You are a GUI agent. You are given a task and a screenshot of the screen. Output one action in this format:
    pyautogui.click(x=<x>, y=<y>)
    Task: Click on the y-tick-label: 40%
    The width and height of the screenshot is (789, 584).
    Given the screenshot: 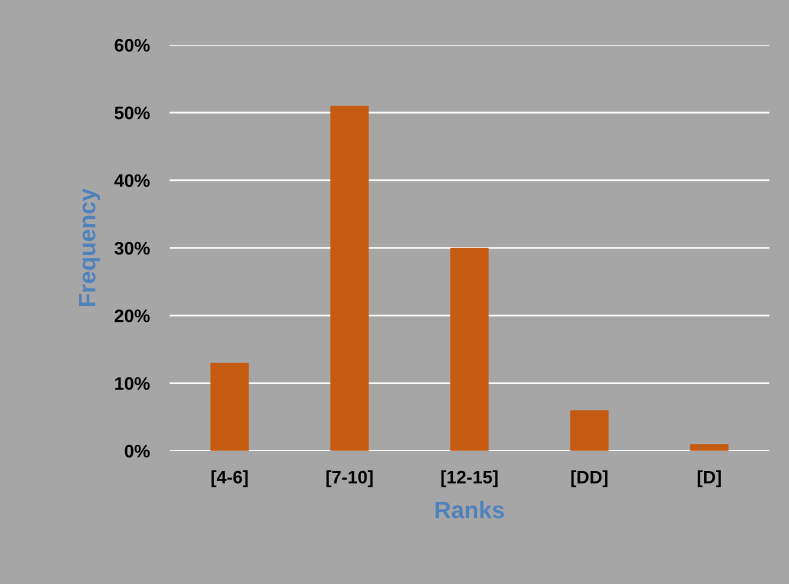 What is the action you would take?
    pyautogui.click(x=132, y=180)
    